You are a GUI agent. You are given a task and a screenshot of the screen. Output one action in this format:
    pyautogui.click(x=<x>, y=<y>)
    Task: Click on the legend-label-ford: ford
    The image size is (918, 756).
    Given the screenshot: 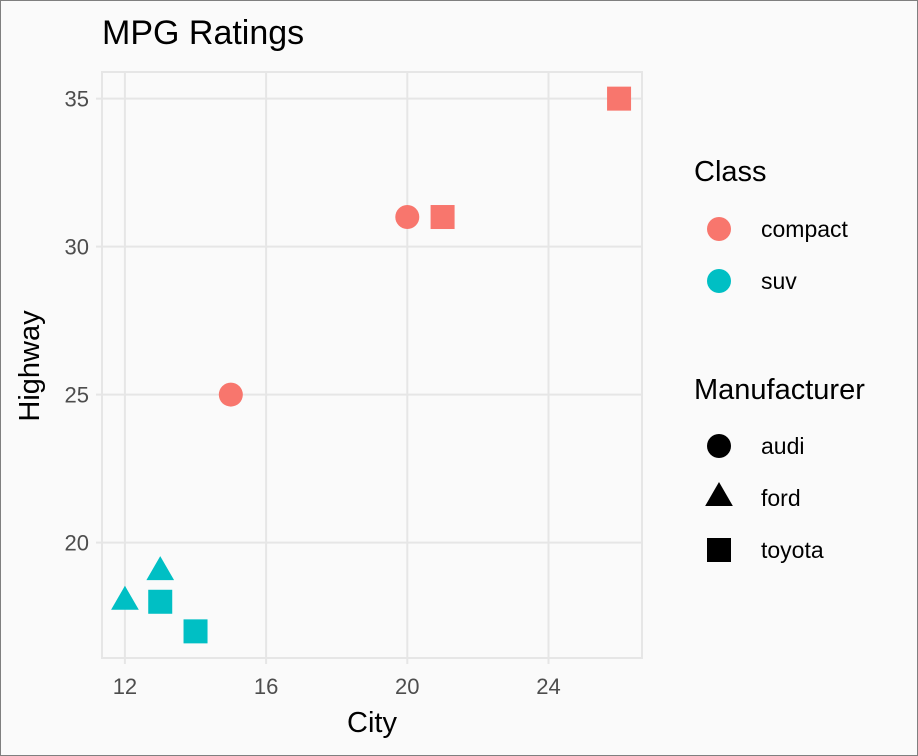 What is the action you would take?
    pyautogui.click(x=781, y=498)
    